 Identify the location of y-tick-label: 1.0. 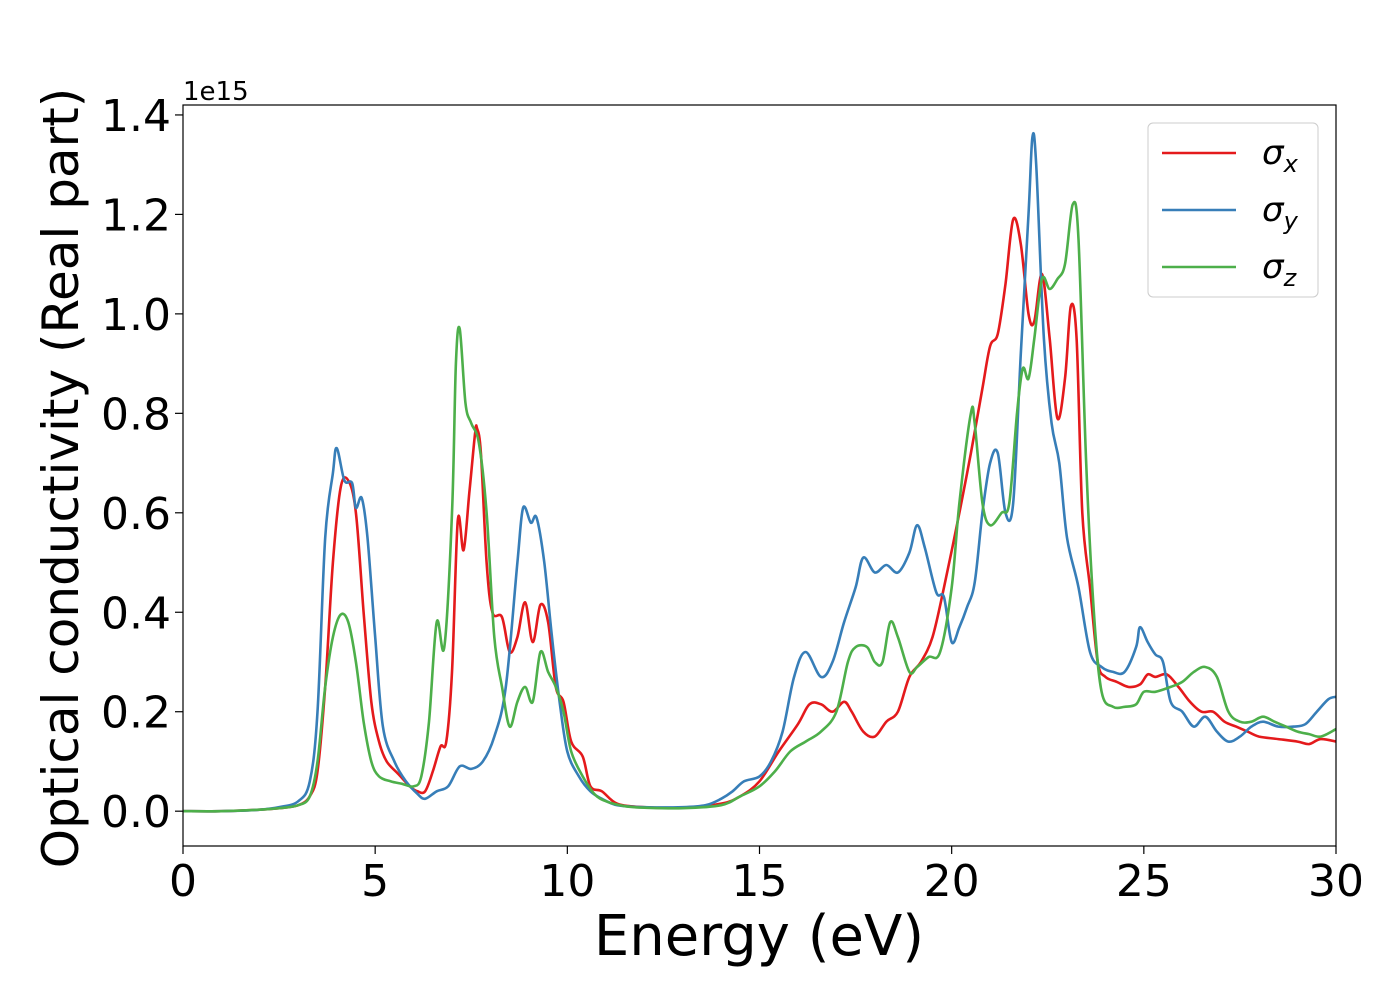
(136, 315).